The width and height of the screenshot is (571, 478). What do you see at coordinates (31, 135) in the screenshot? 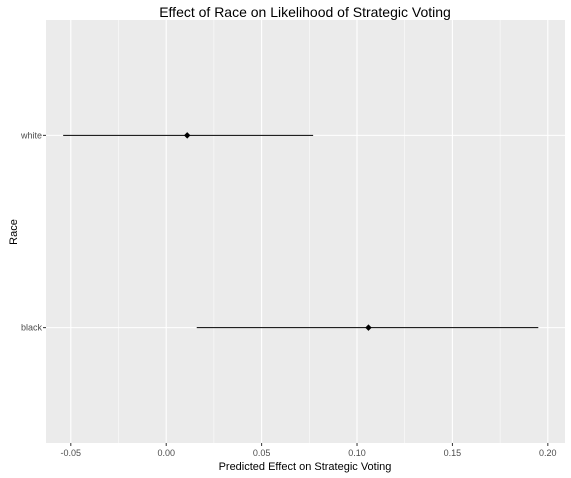
I see `y-tick-label: white` at bounding box center [31, 135].